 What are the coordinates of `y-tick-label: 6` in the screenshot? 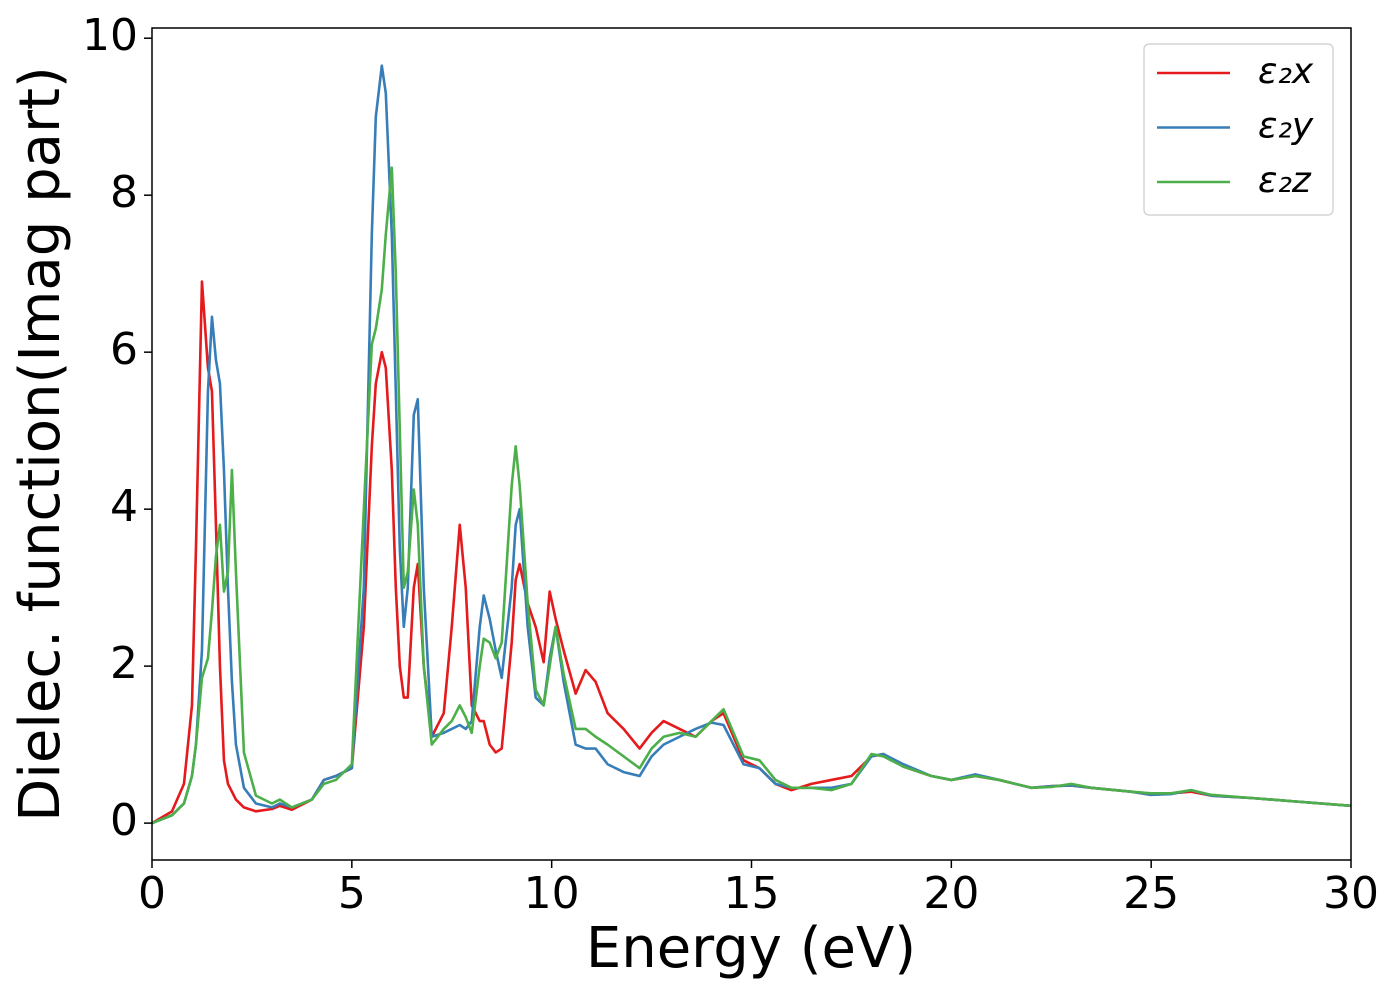 It's located at (124, 349).